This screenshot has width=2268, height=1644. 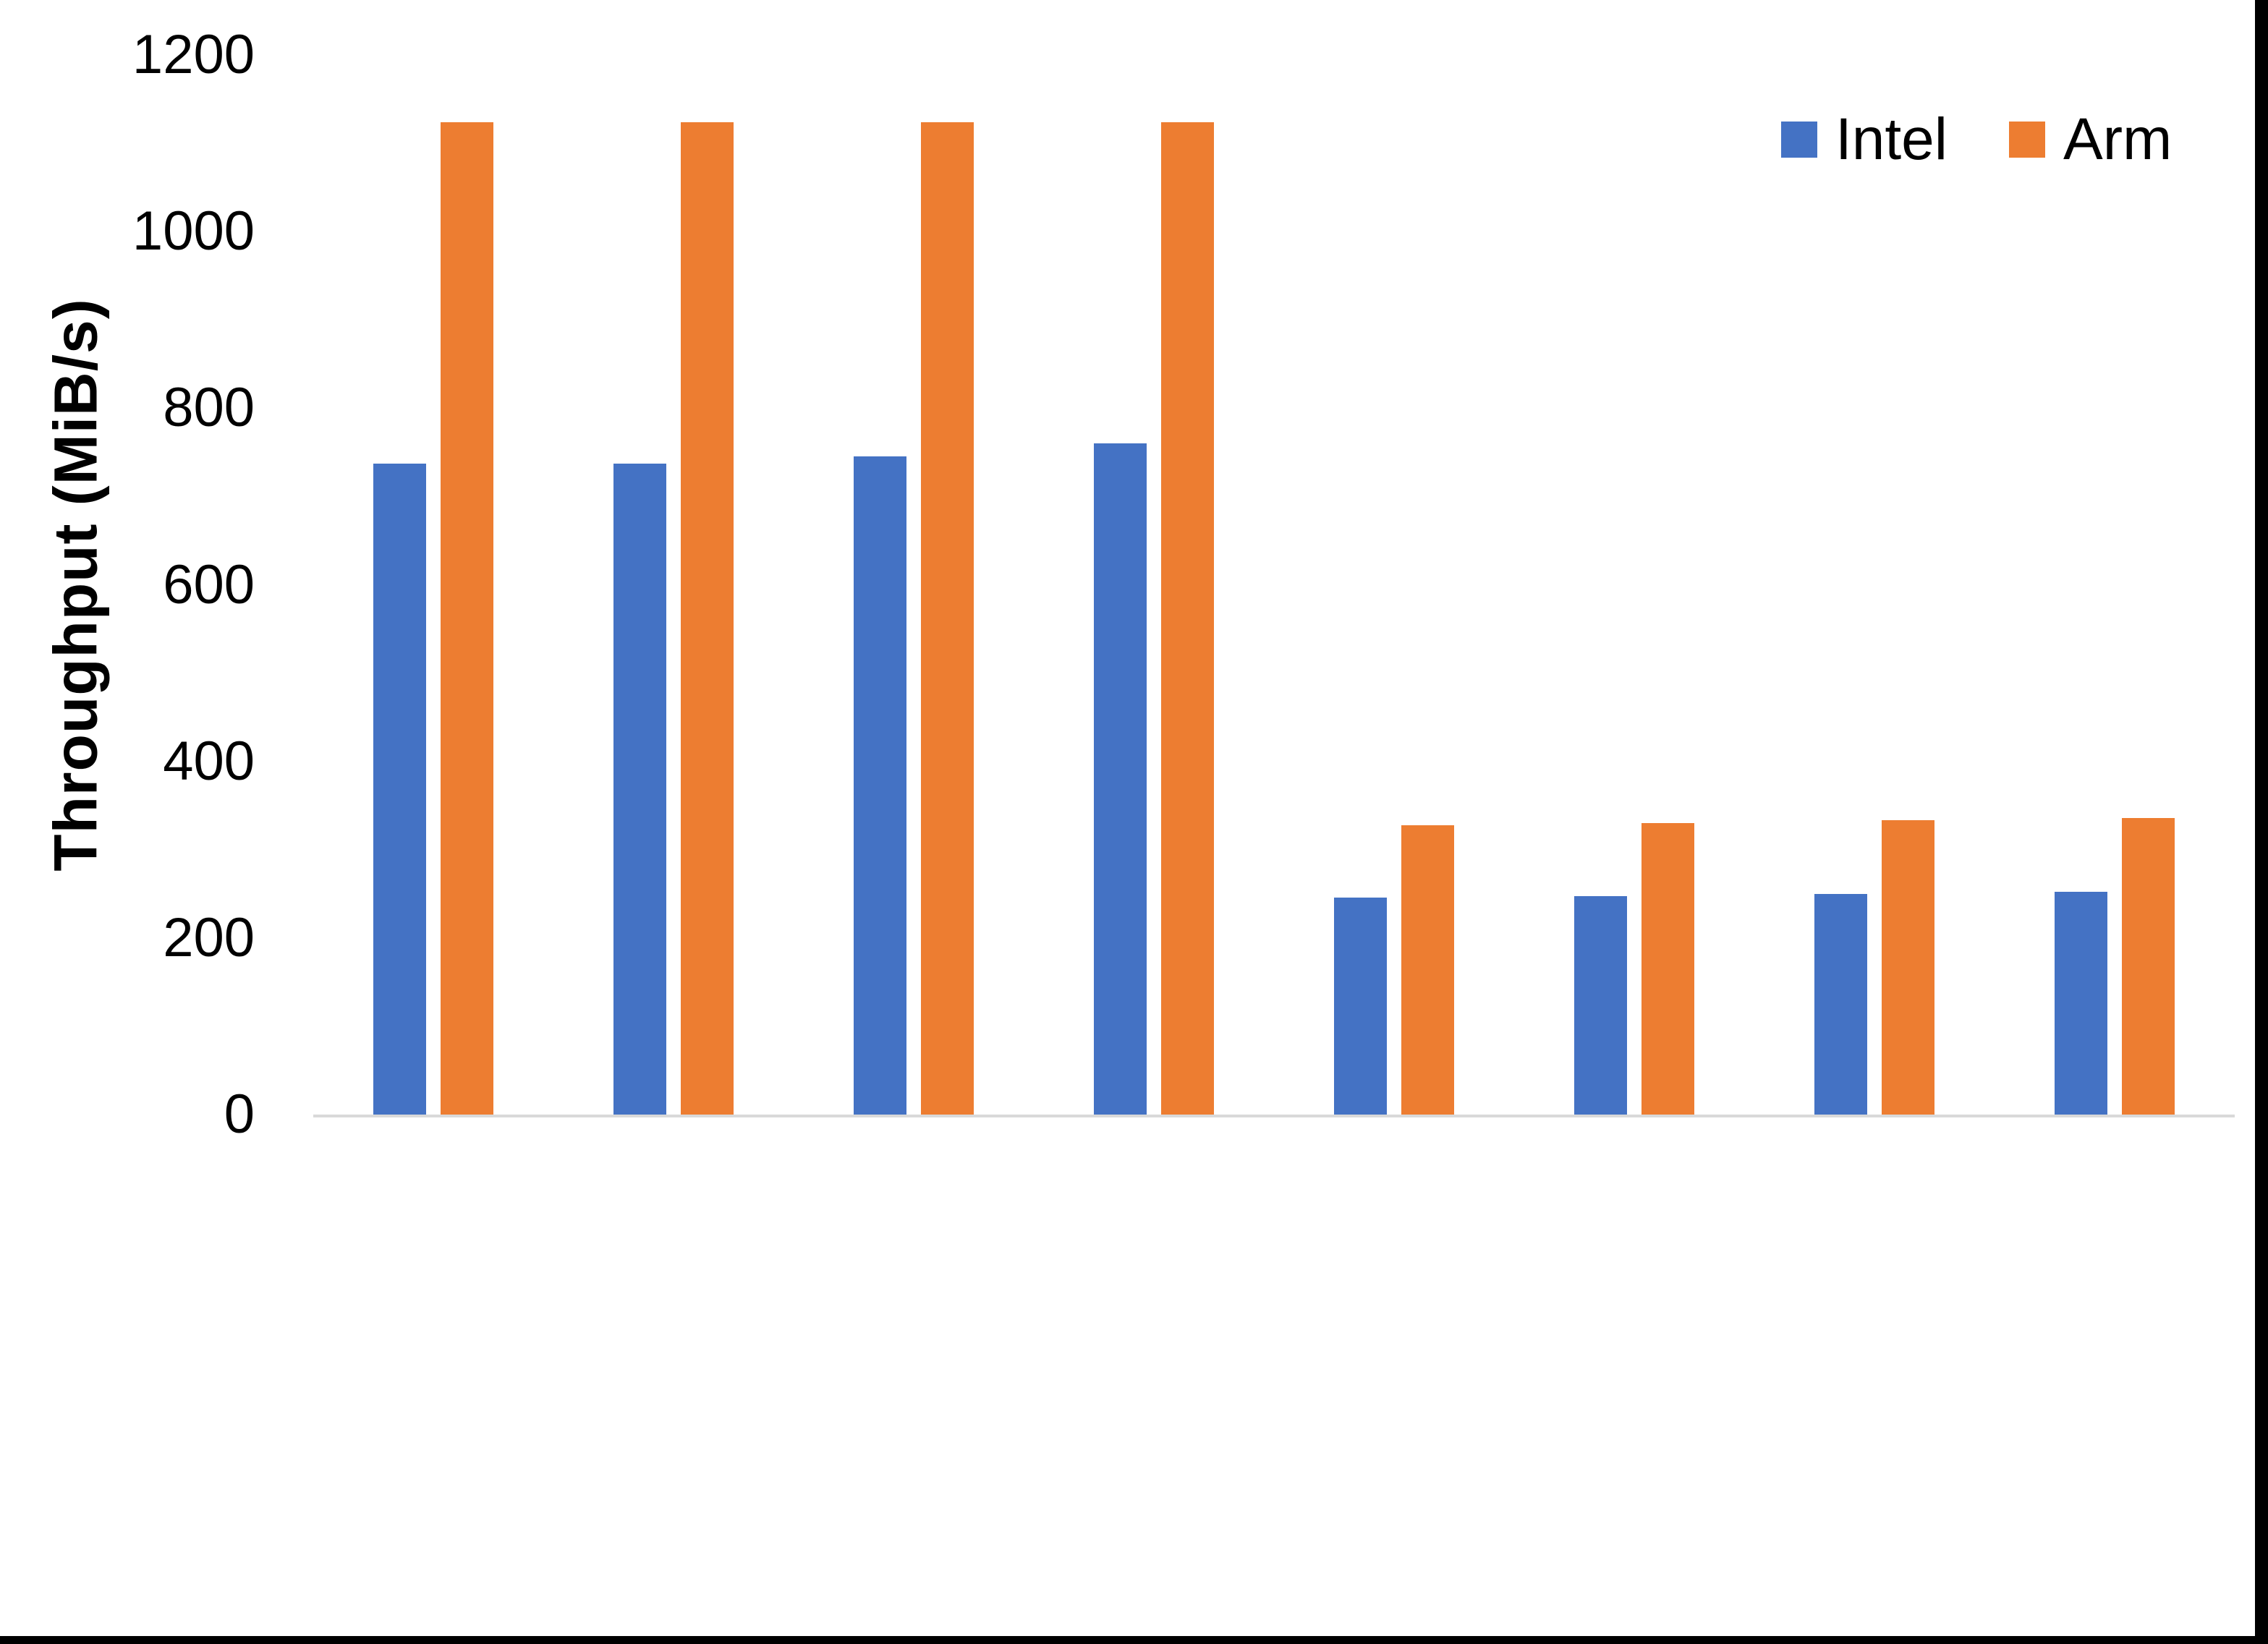 I want to click on bar-intel-1m-buzhash, so click(x=399, y=789).